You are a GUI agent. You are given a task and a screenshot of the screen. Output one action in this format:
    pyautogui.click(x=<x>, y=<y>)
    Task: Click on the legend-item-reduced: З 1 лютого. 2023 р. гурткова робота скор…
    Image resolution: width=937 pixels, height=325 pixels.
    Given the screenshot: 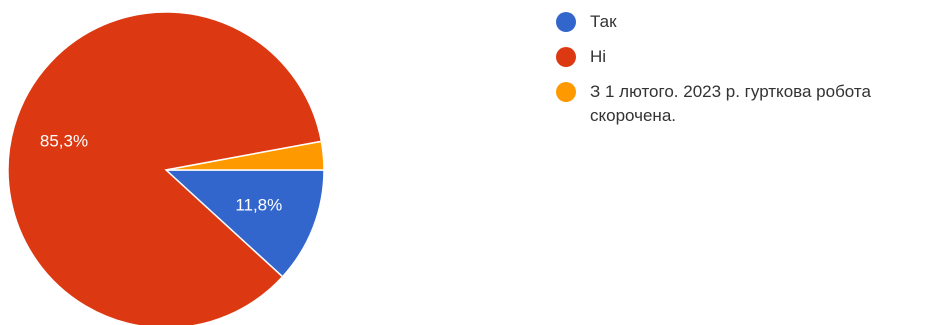 What is the action you would take?
    pyautogui.click(x=746, y=104)
    